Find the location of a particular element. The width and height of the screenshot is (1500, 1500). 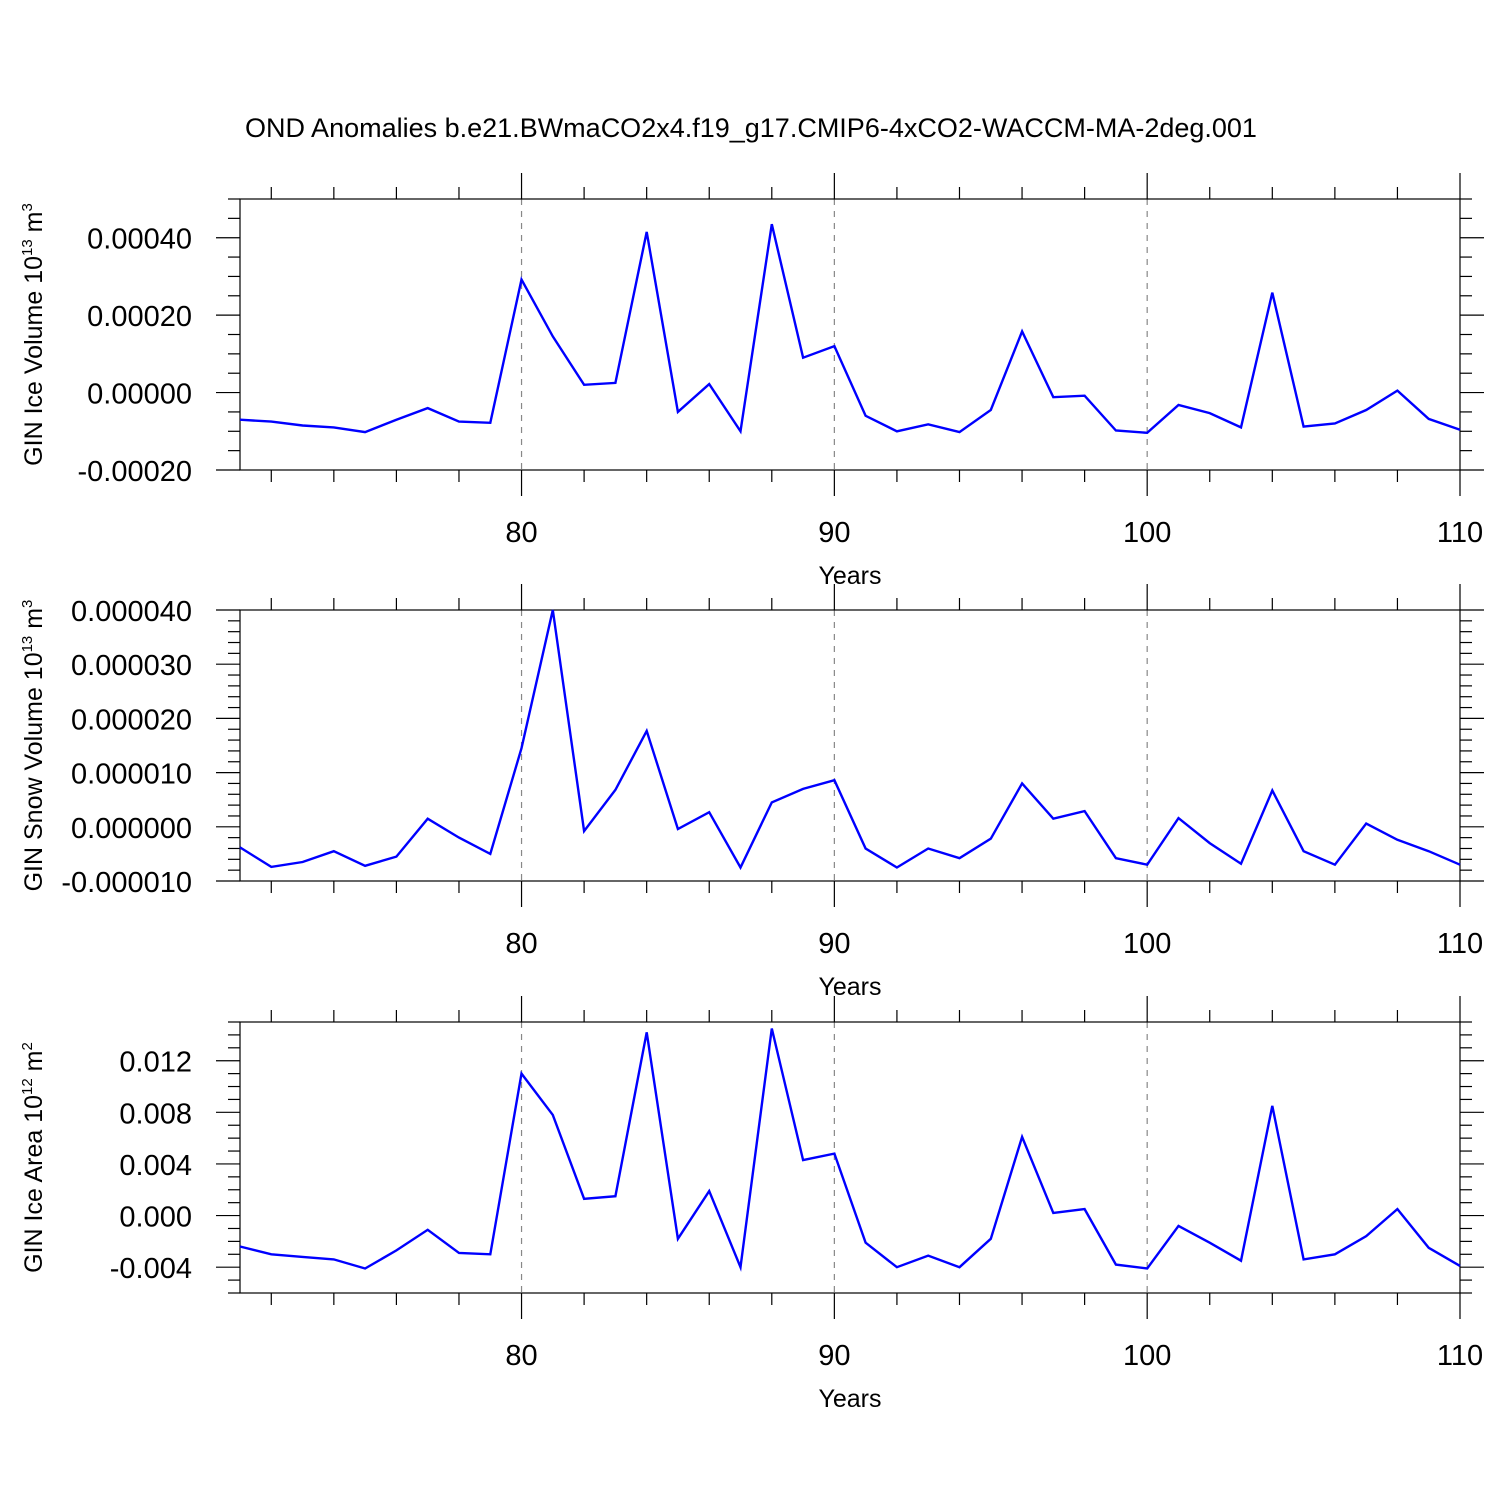

y-tick-label: -0.000010 is located at coordinates (126, 883).